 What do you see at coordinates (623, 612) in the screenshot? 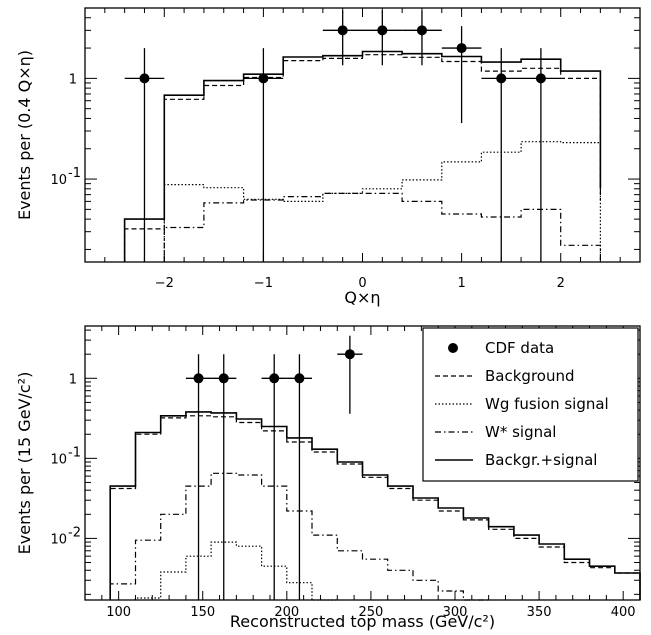
I see `x-tick-label: 400` at bounding box center [623, 612].